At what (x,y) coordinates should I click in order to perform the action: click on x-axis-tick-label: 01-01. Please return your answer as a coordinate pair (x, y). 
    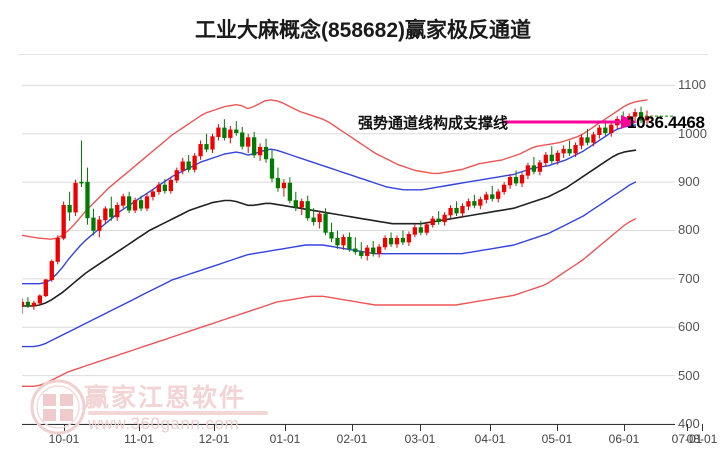
    Looking at the image, I should click on (285, 439).